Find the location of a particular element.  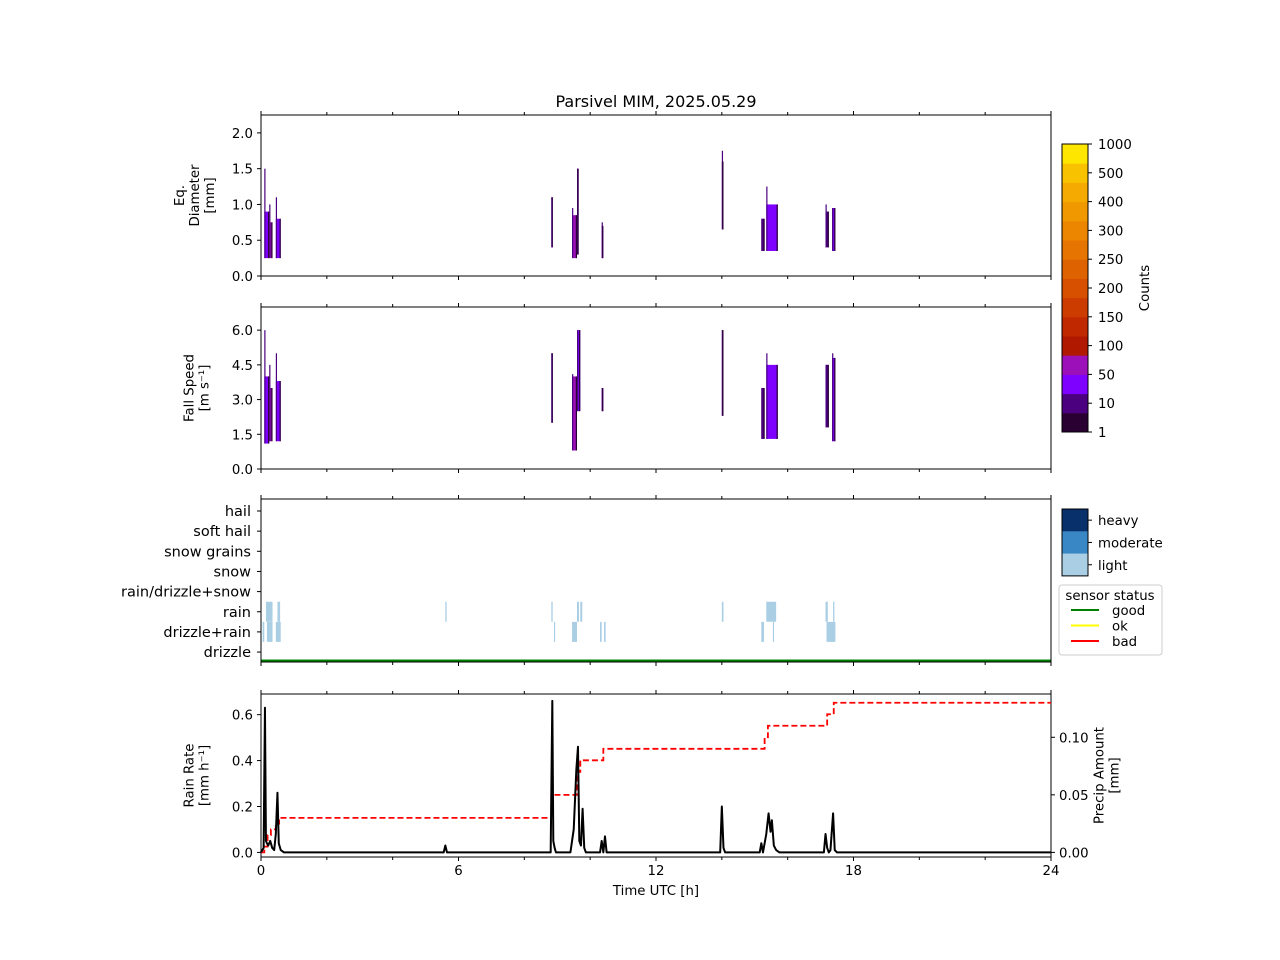

category-label: rain/drizzle+snow is located at coordinates (186, 593).